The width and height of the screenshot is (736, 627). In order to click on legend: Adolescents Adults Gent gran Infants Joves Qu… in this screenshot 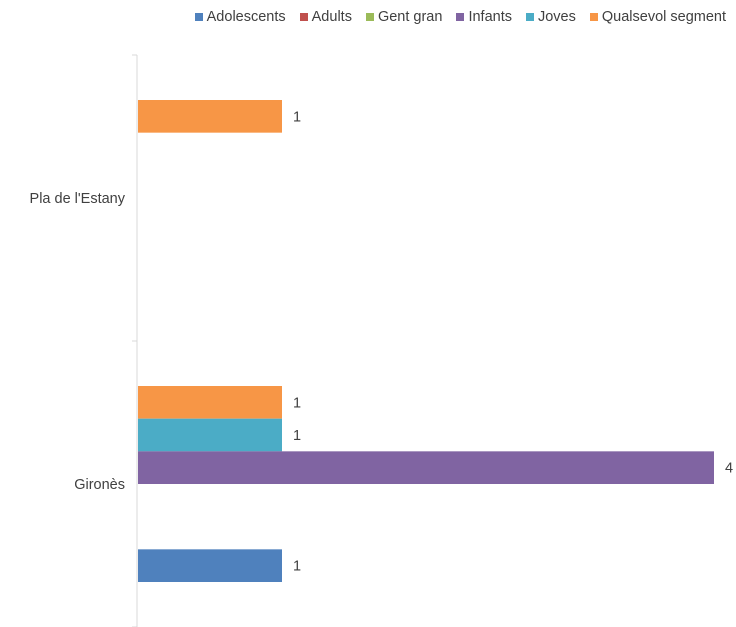, I will do `click(460, 17)`.